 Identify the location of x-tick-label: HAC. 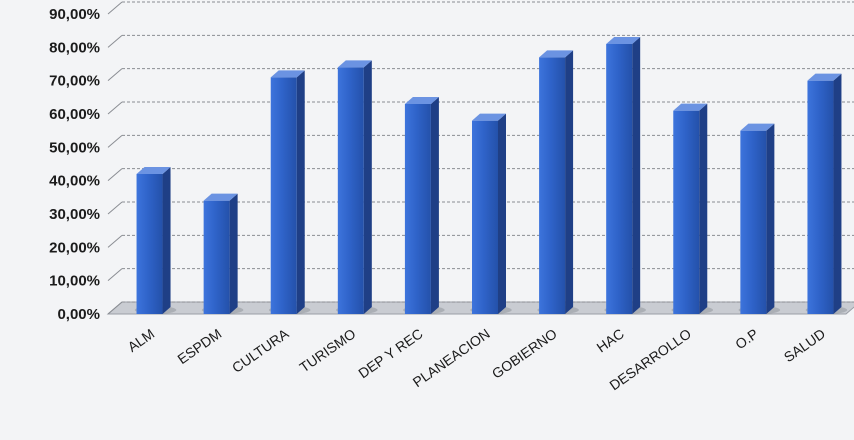
(610, 340).